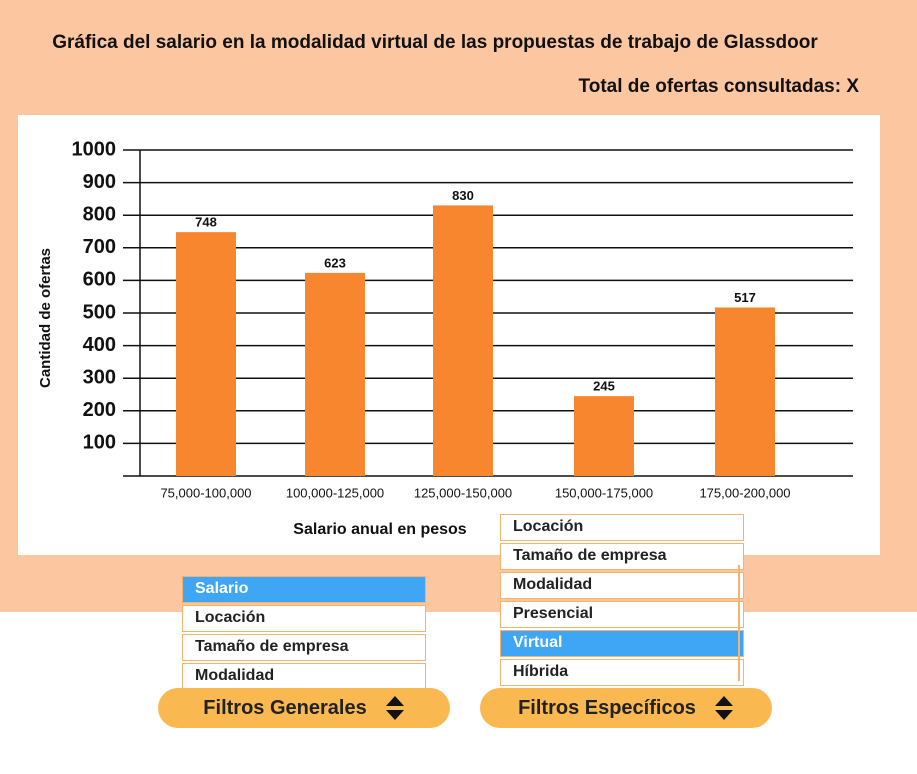 Image resolution: width=917 pixels, height=774 pixels. Describe the element at coordinates (718, 86) in the screenshot. I see `total: Total de ofertas consultadas: X` at that location.